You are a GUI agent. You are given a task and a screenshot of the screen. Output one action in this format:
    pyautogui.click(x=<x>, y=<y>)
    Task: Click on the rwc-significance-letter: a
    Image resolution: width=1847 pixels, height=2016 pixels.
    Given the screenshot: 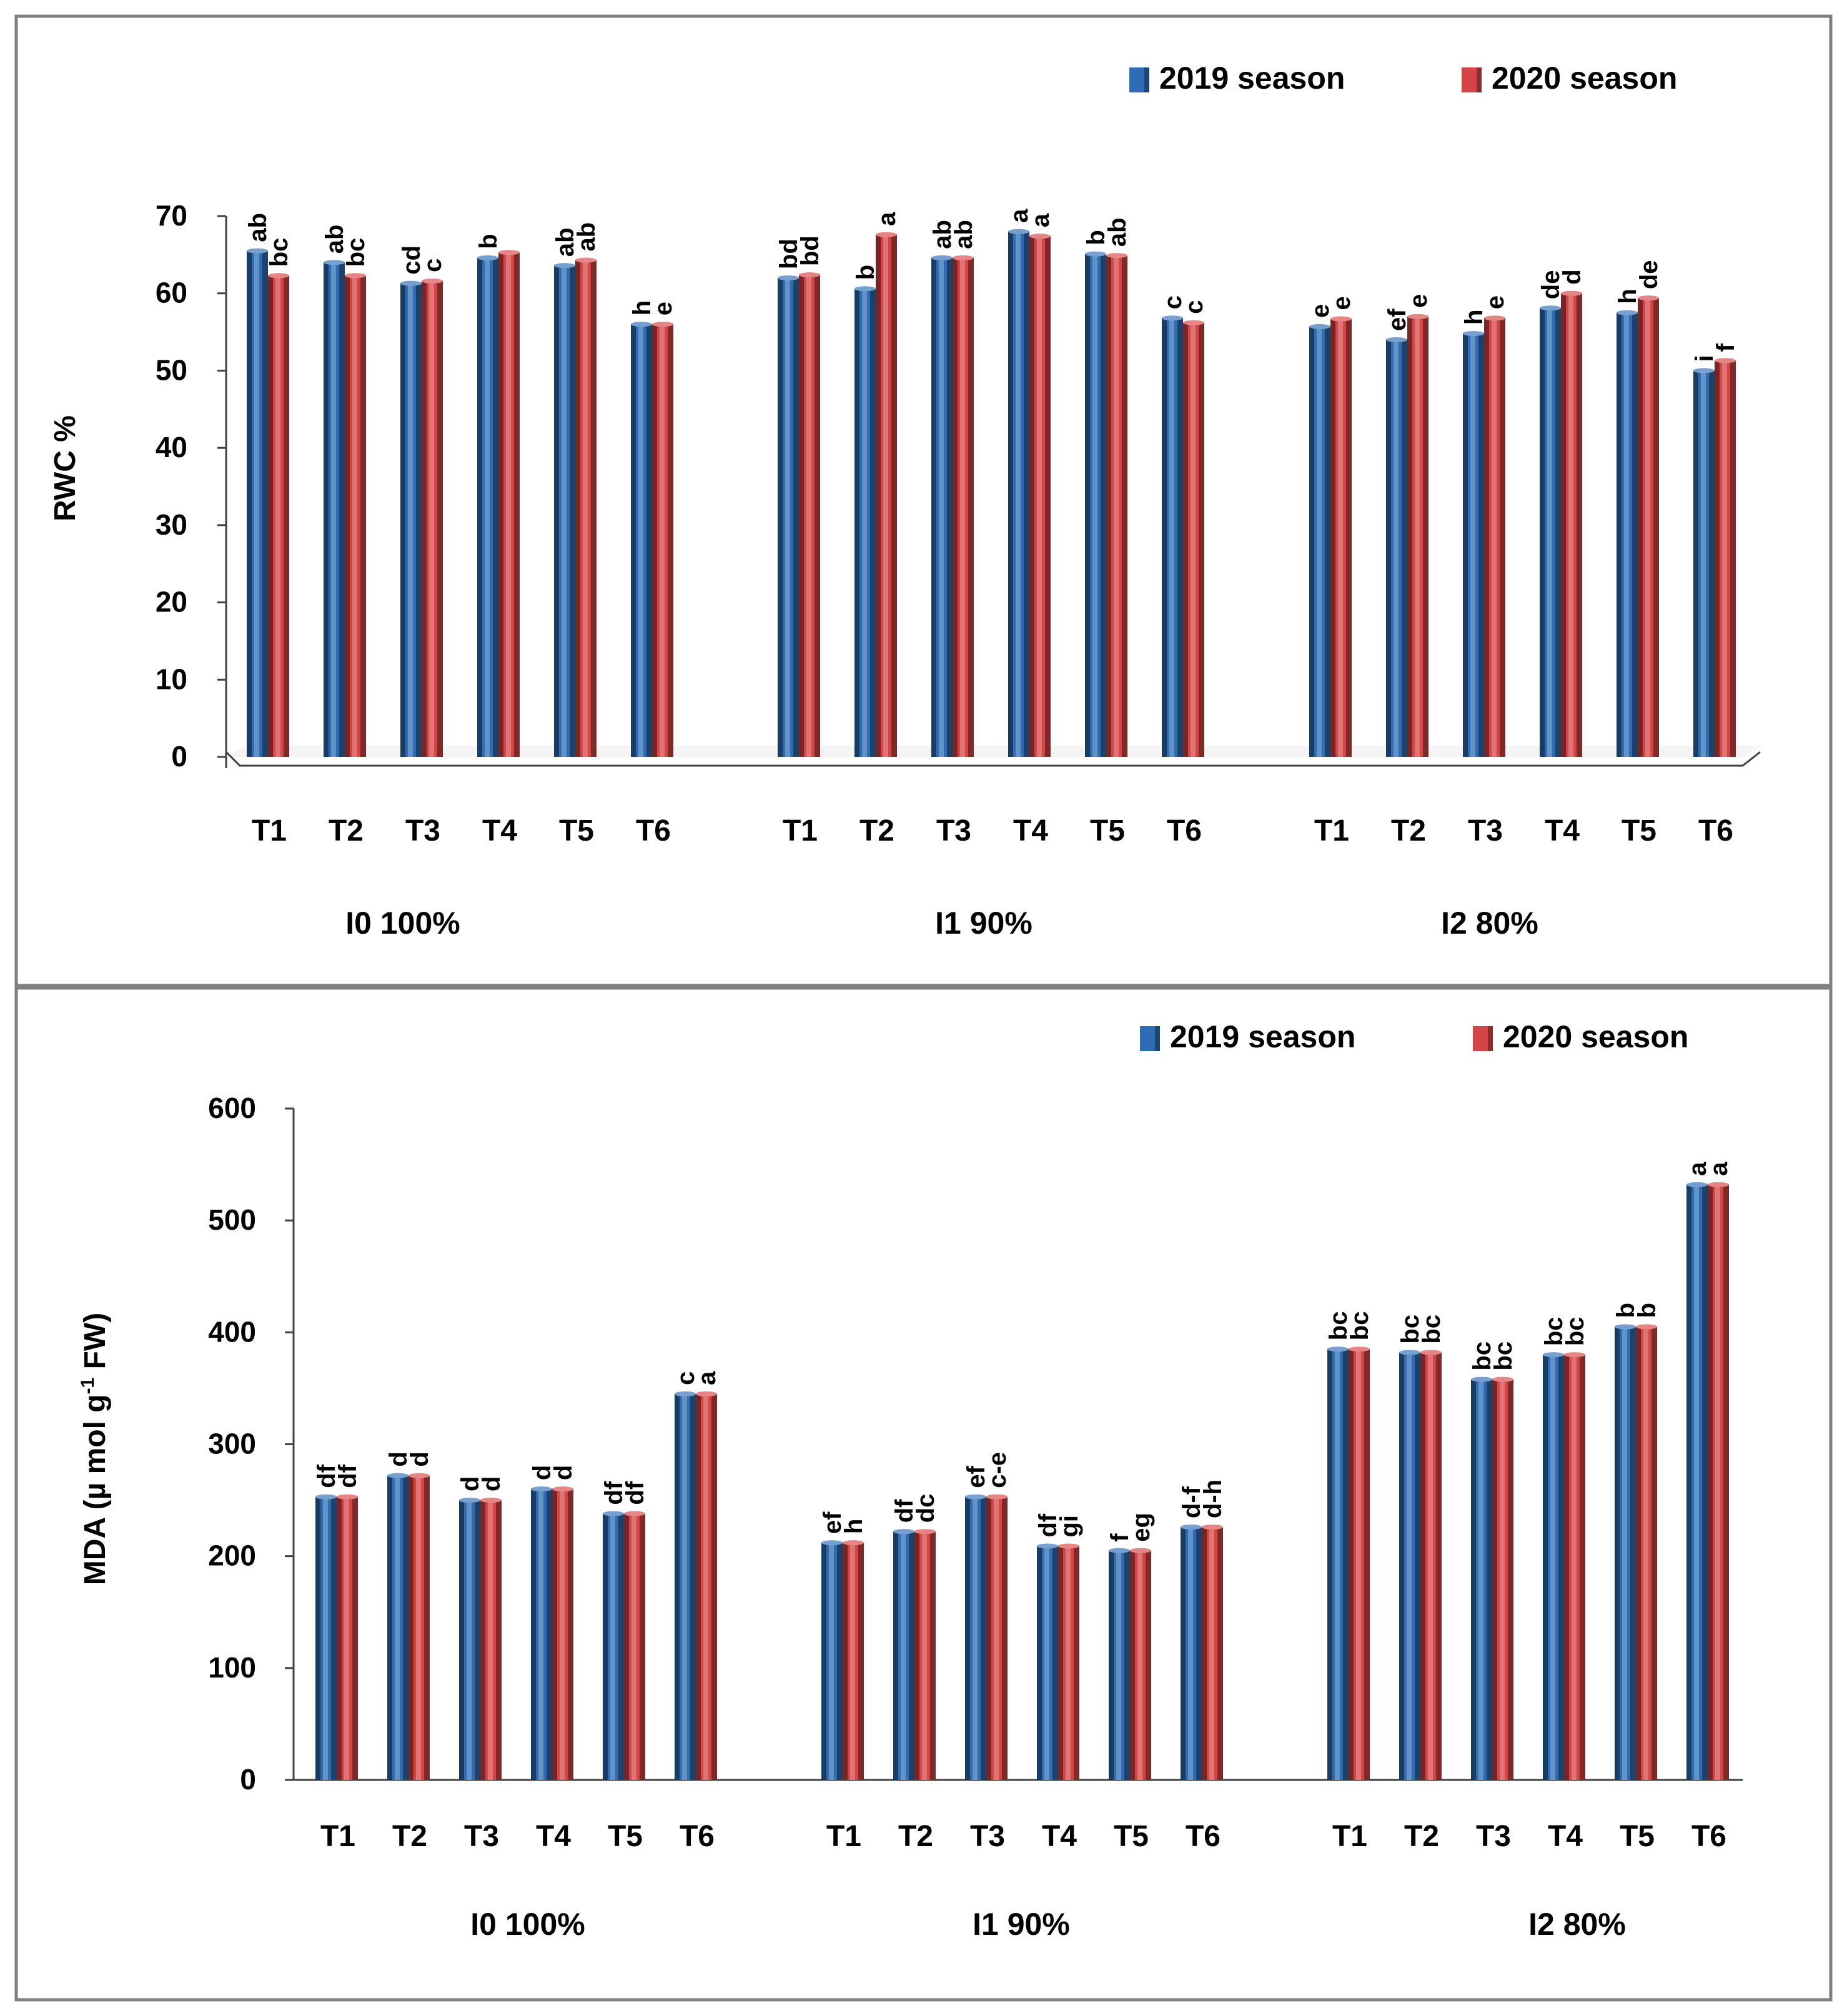 What is the action you would take?
    pyautogui.click(x=1040, y=220)
    